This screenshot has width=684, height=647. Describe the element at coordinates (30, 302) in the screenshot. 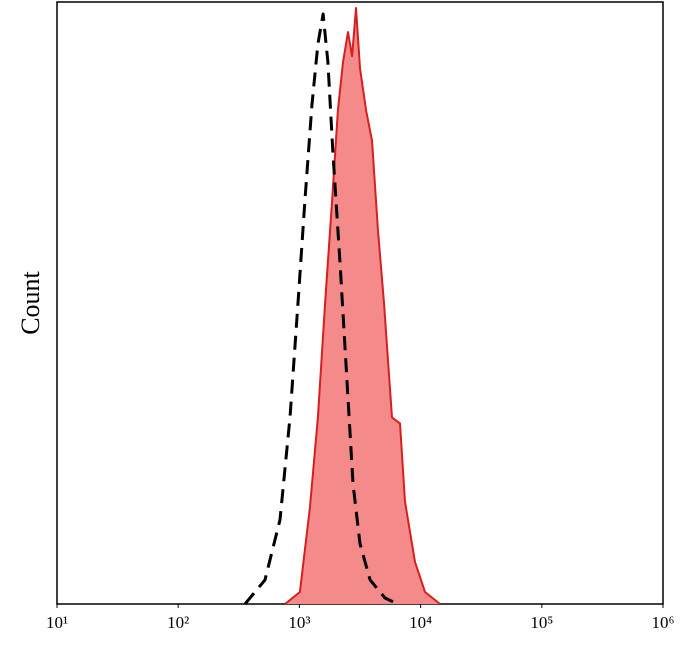

I see `y-axis-label: Count` at that location.